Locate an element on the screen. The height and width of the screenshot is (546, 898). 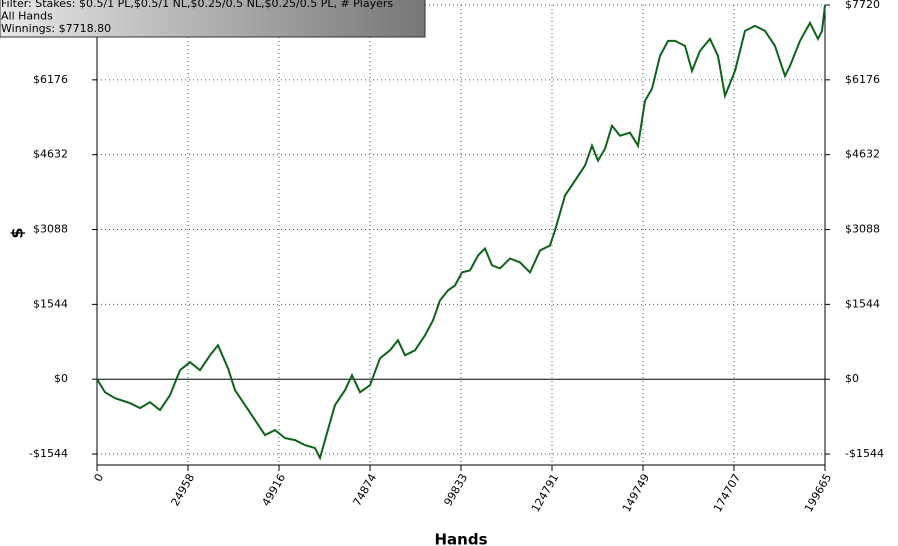
y-tick-label: $1544 is located at coordinates (50, 303).